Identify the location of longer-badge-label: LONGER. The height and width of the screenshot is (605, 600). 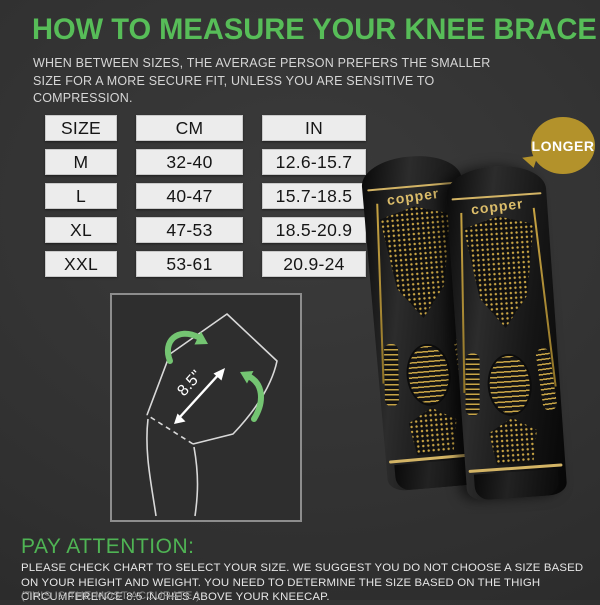
(563, 145).